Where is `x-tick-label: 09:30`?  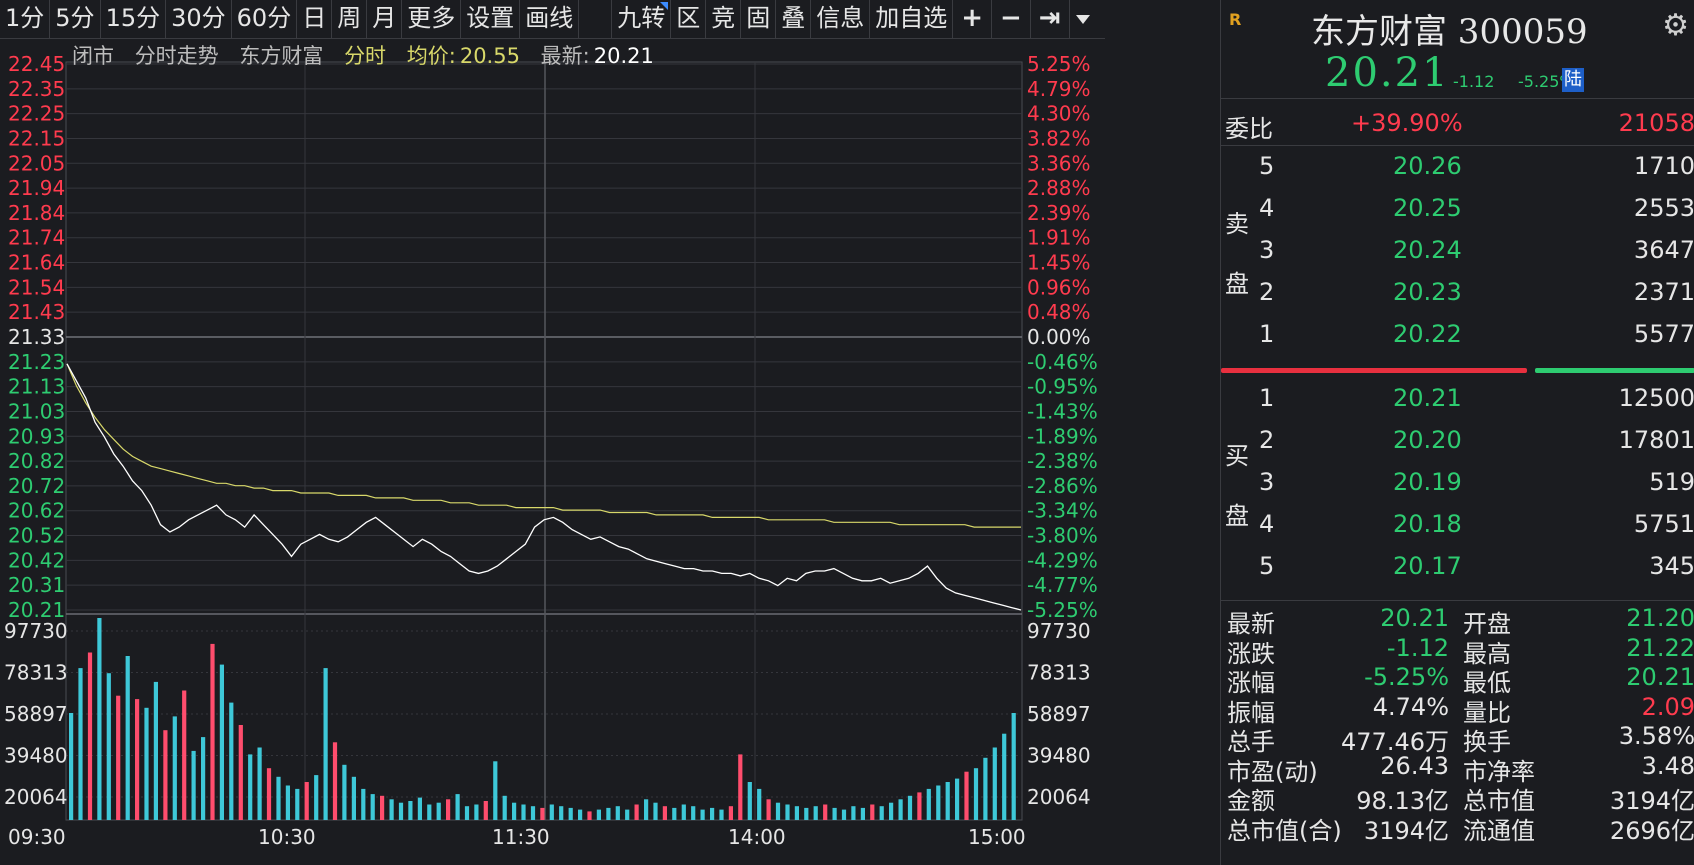
x-tick-label: 09:30 is located at coordinates (37, 837).